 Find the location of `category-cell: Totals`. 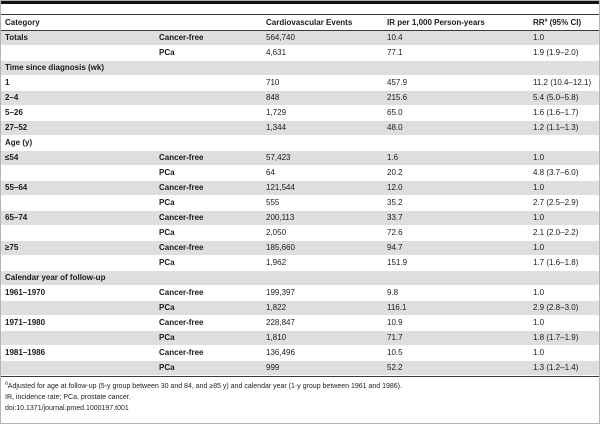

category-cell: Totals is located at coordinates (16, 37).